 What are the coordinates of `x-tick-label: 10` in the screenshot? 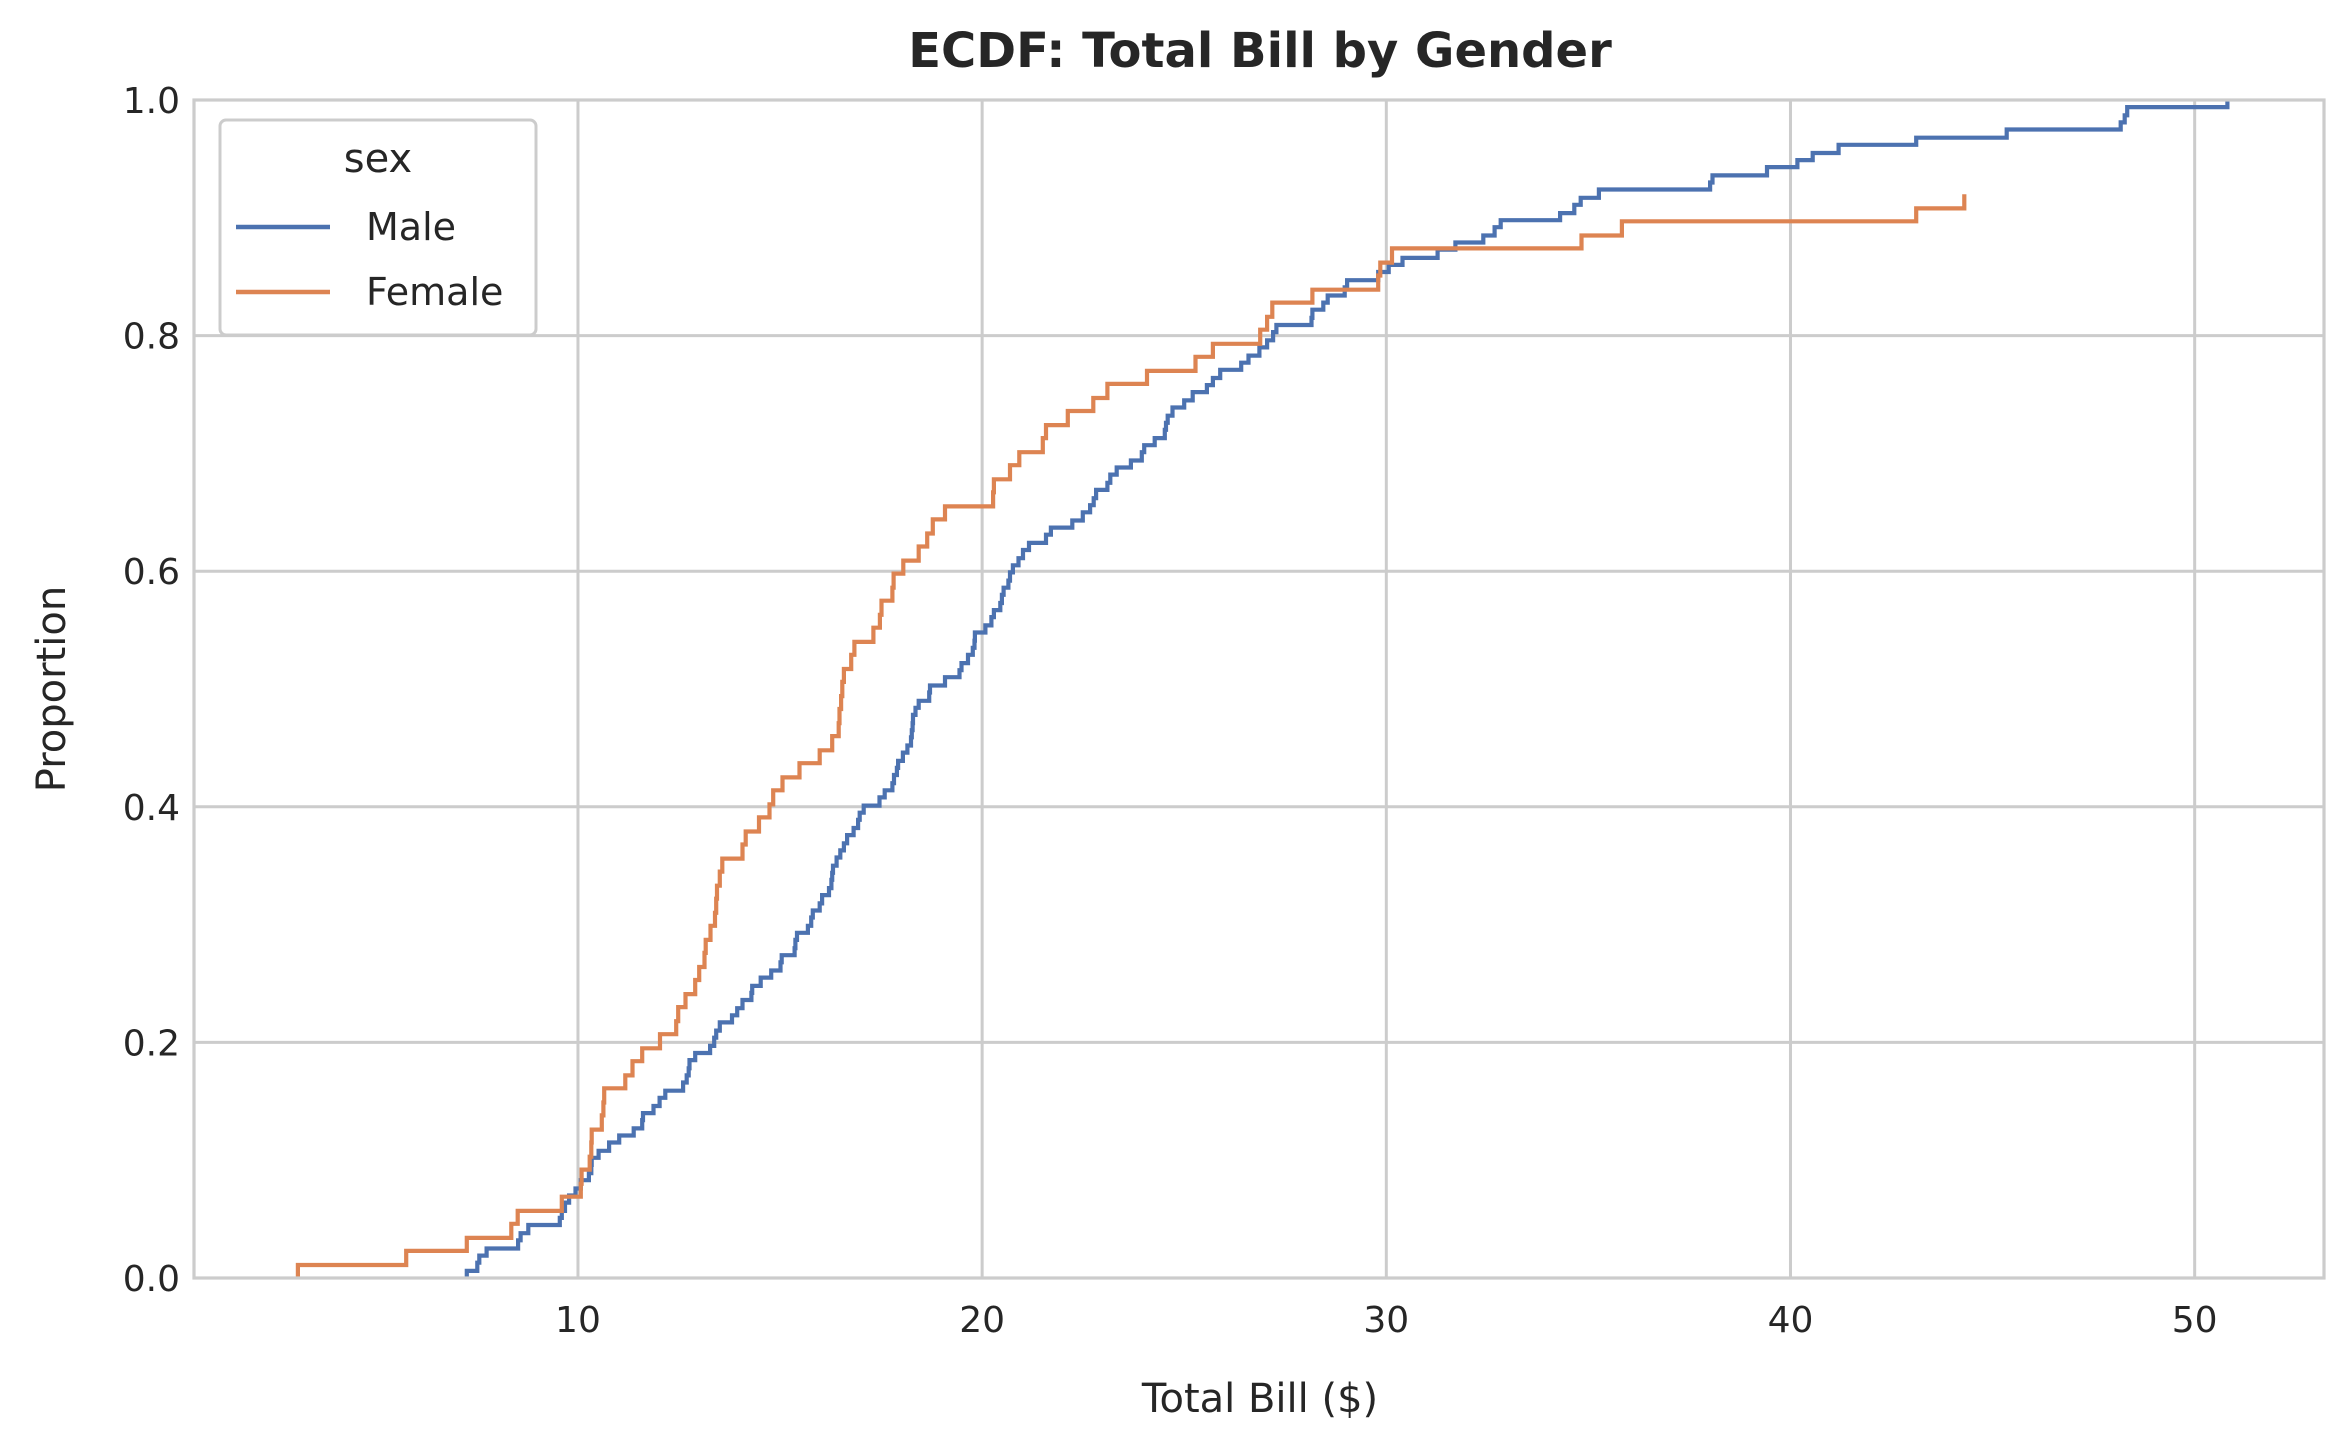 It's located at (578, 1320).